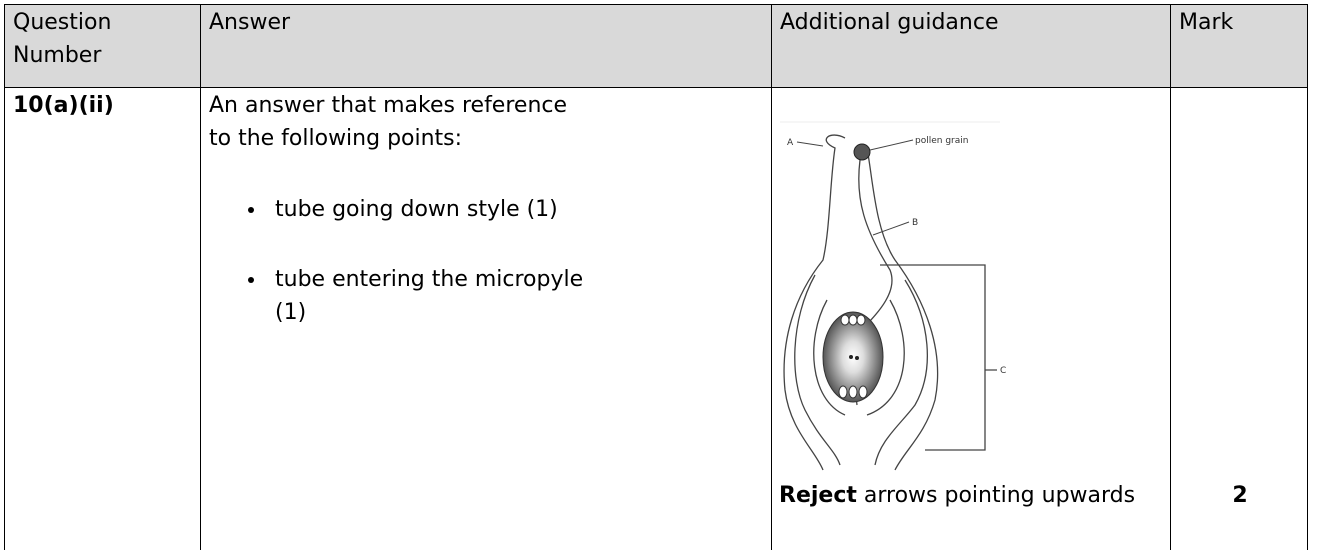 Image resolution: width=1318 pixels, height=550 pixels. I want to click on guidance-rest: arrows pointing upwards, so click(999, 495).